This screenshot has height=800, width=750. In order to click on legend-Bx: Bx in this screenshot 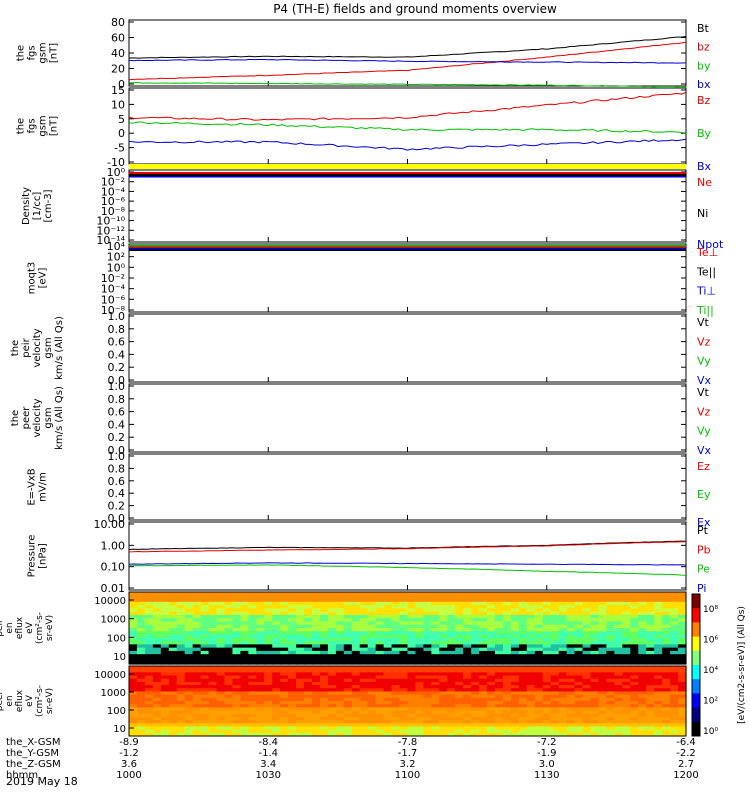, I will do `click(704, 166)`.